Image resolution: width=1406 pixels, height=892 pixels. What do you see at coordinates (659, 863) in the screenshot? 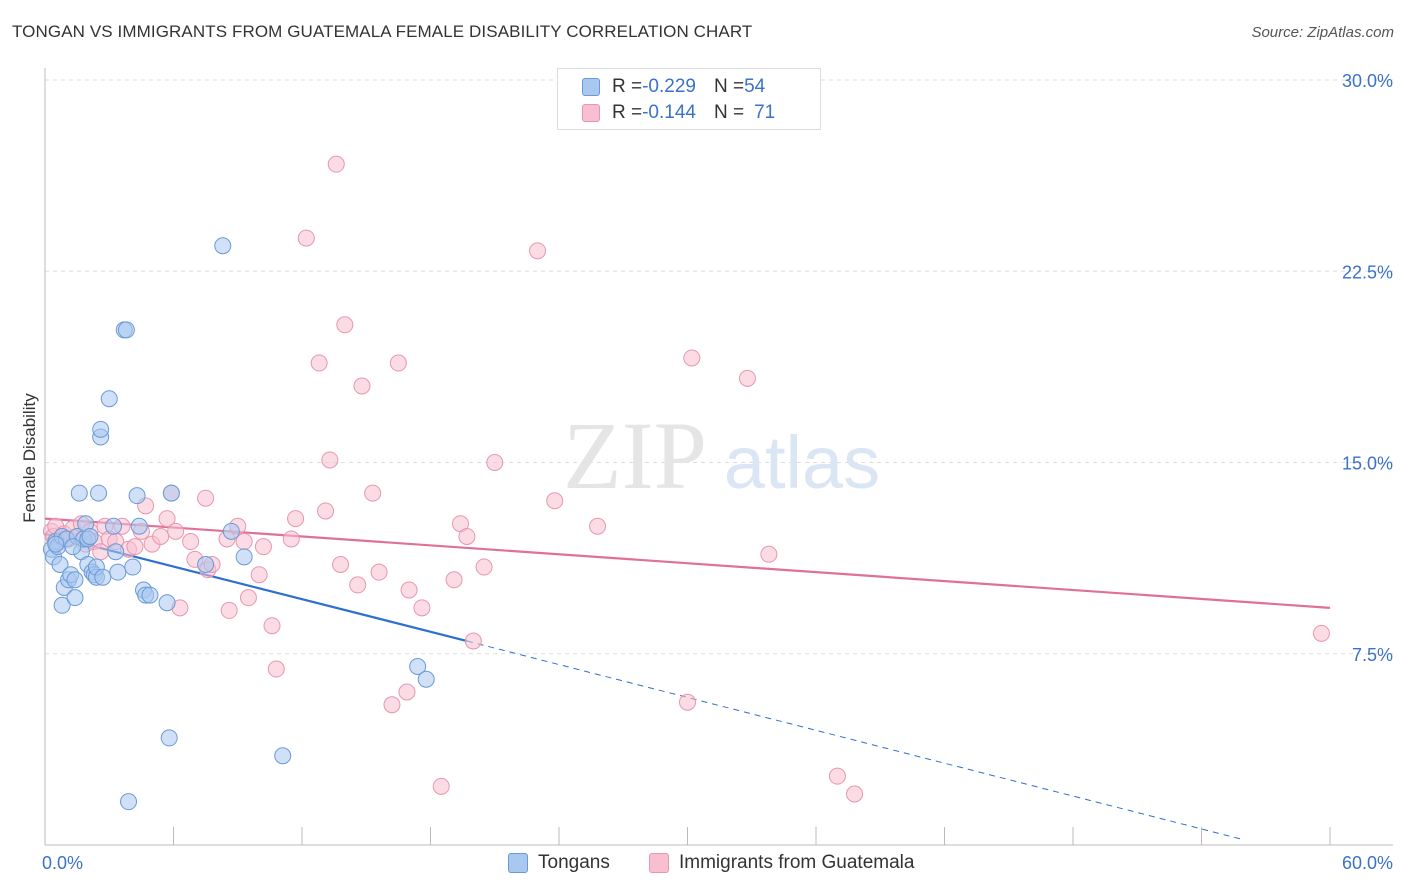
I see `guatemala-legend-swatch` at bounding box center [659, 863].